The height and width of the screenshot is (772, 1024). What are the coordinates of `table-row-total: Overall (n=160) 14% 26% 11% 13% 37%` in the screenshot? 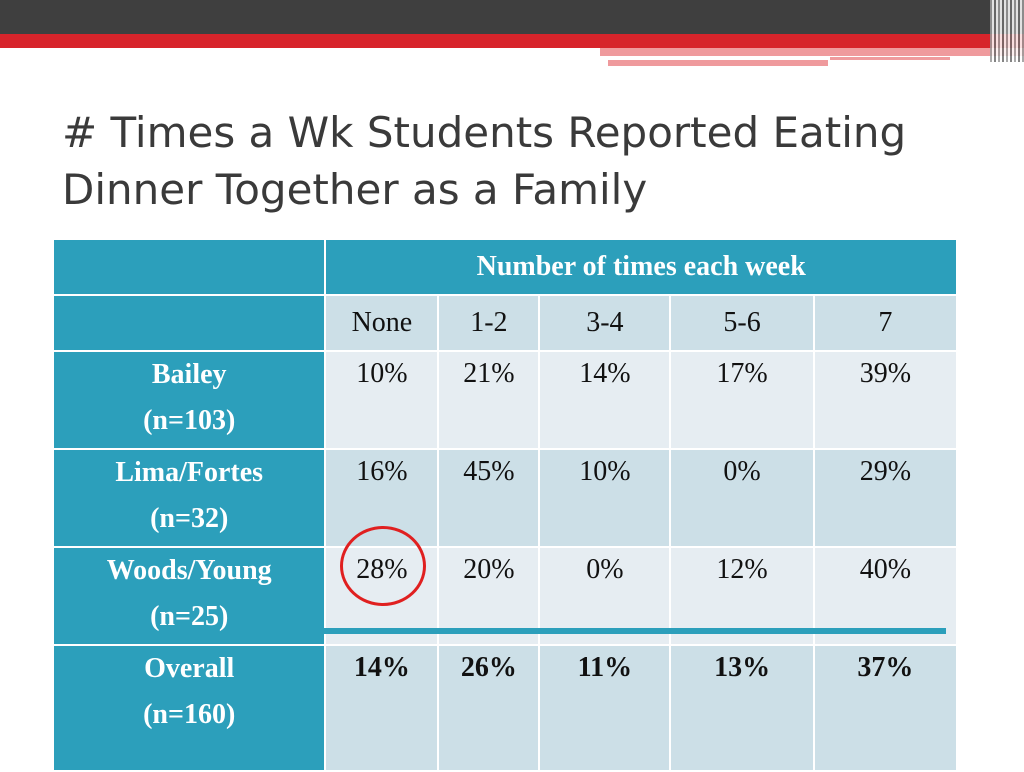 It's located at (505, 708).